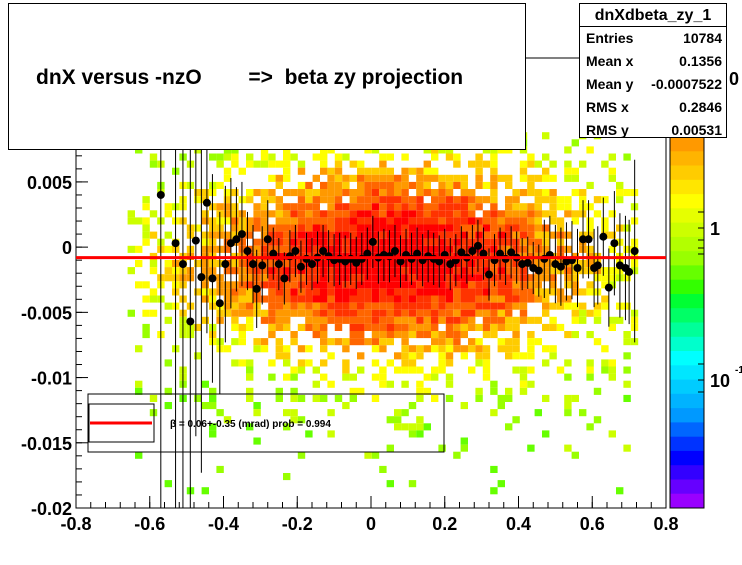  What do you see at coordinates (734, 79) in the screenshot?
I see `palette-label-top: 0` at bounding box center [734, 79].